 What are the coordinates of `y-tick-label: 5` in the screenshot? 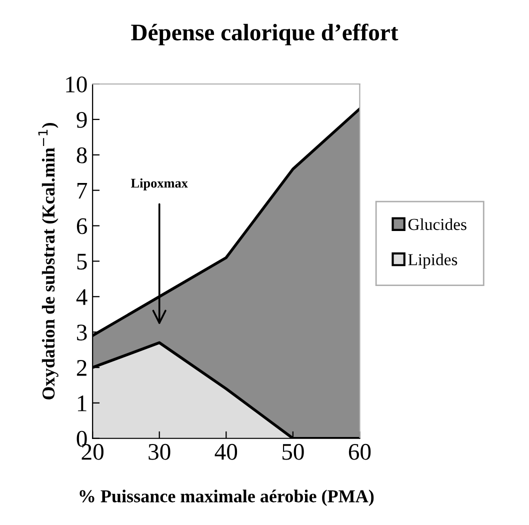 It's located at (82, 262).